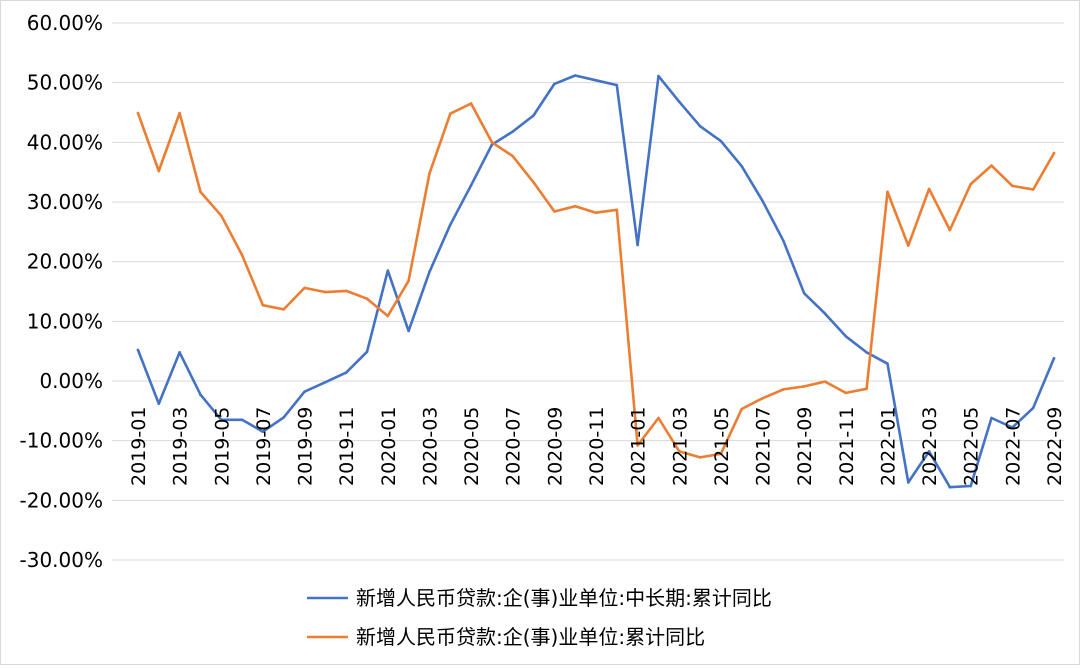 The width and height of the screenshot is (1080, 669). I want to click on x-tick-label: 2020-09, so click(555, 446).